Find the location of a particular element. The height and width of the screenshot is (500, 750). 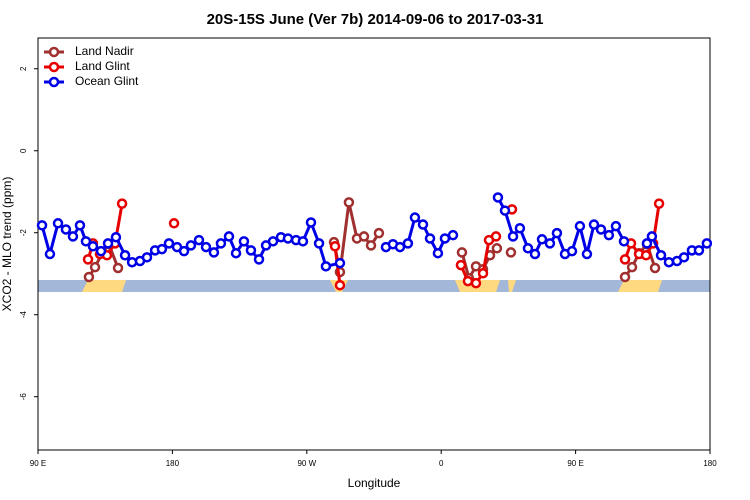

legend-label: Land Glint is located at coordinates (102, 66).